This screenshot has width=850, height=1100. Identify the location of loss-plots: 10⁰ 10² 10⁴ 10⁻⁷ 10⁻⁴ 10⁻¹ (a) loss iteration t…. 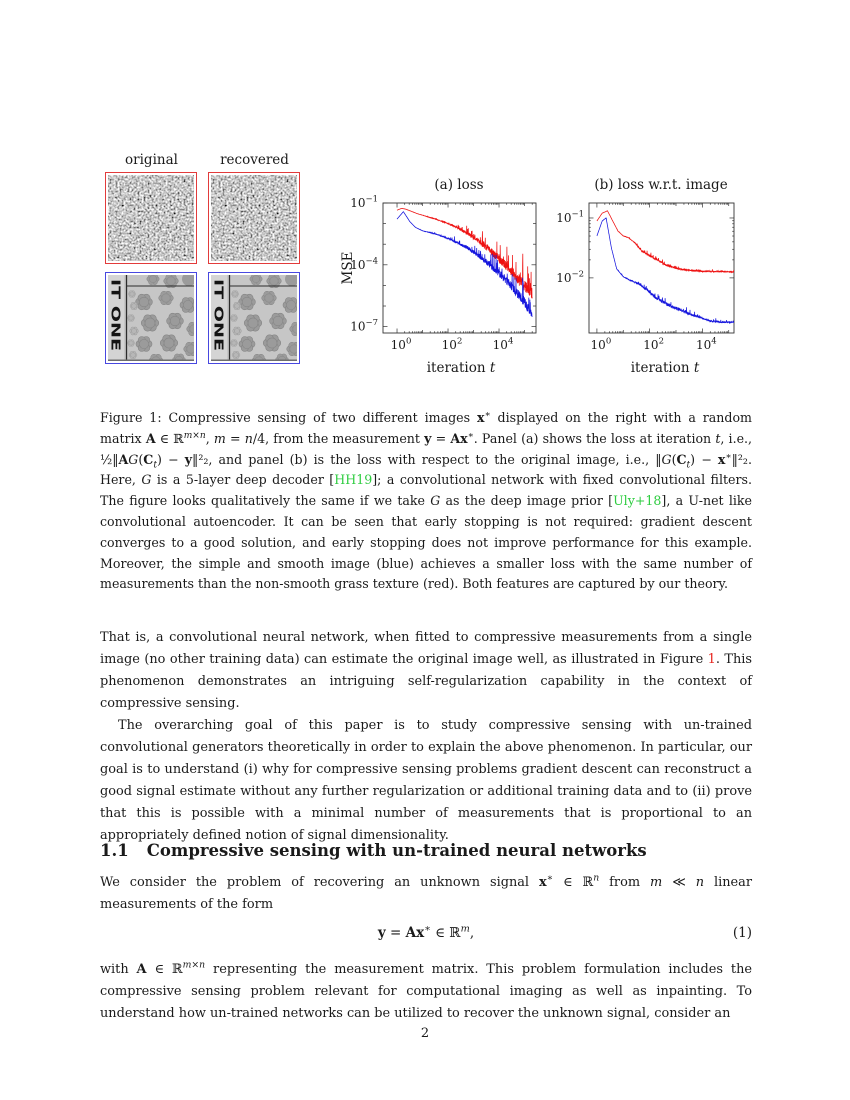
(537, 276).